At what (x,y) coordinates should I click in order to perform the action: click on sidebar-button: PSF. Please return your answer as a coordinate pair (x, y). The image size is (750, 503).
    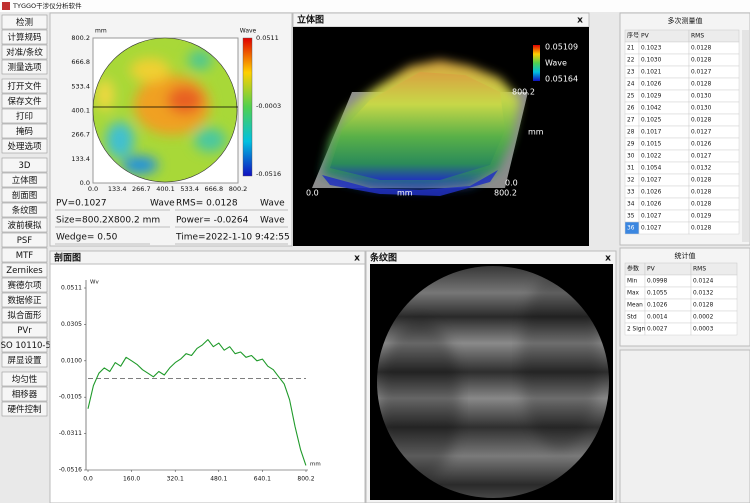
    Looking at the image, I should click on (24, 240).